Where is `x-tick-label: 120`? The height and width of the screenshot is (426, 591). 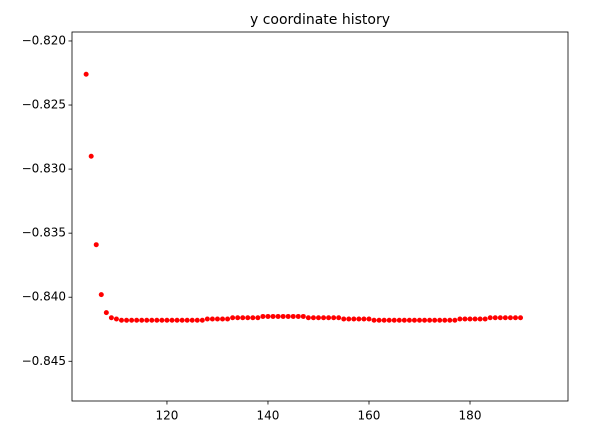 x-tick-label: 120 is located at coordinates (167, 416).